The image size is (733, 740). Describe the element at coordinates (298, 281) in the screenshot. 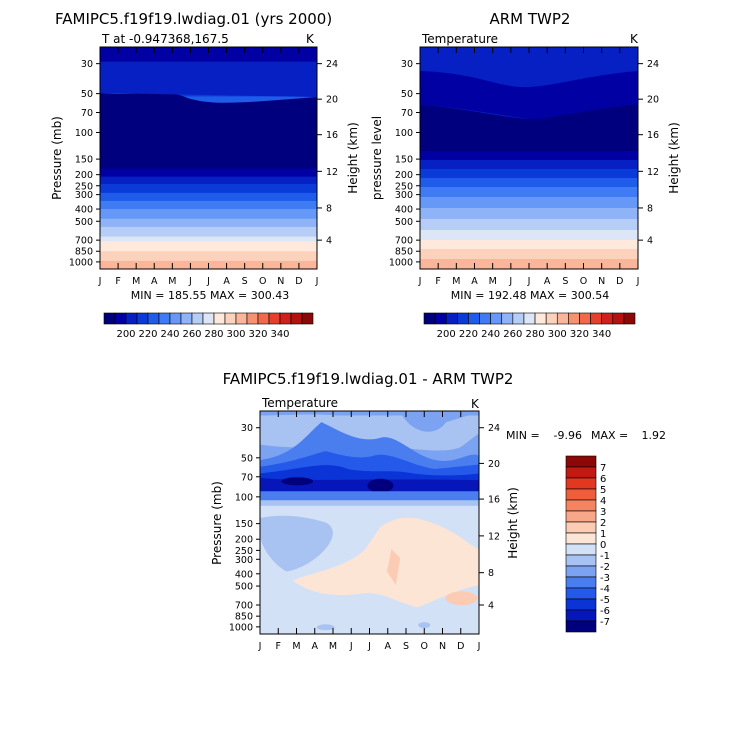

I see `month-tick-label: D` at that location.